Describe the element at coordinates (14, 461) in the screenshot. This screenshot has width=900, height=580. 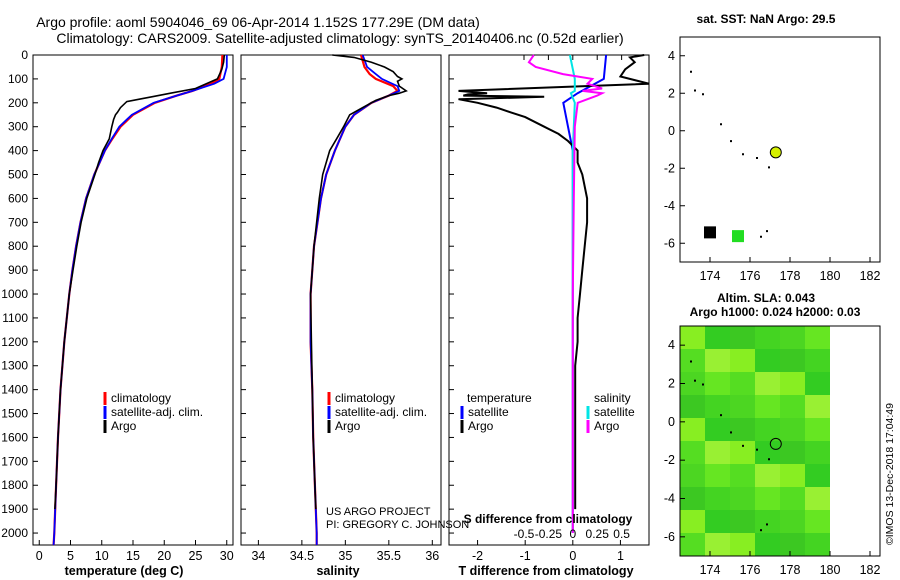
I see `depth-tick-label: 1700` at that location.